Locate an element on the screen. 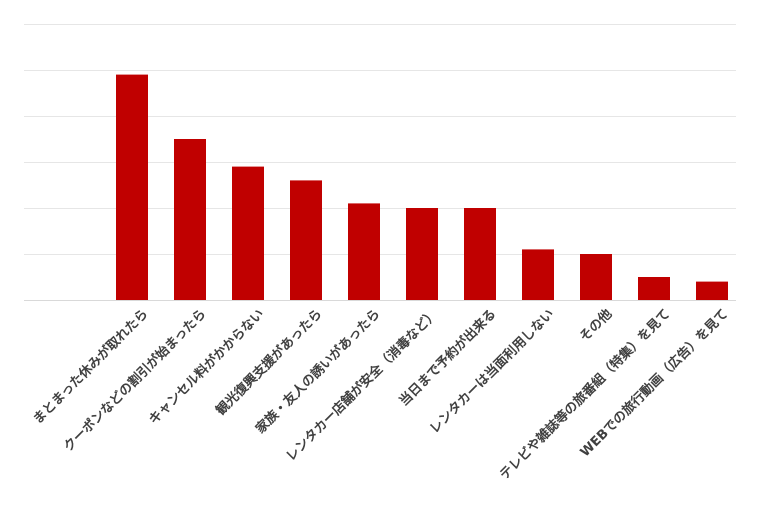  category-label-4: 家族・友人の誘いがあったら is located at coordinates (317, 371).